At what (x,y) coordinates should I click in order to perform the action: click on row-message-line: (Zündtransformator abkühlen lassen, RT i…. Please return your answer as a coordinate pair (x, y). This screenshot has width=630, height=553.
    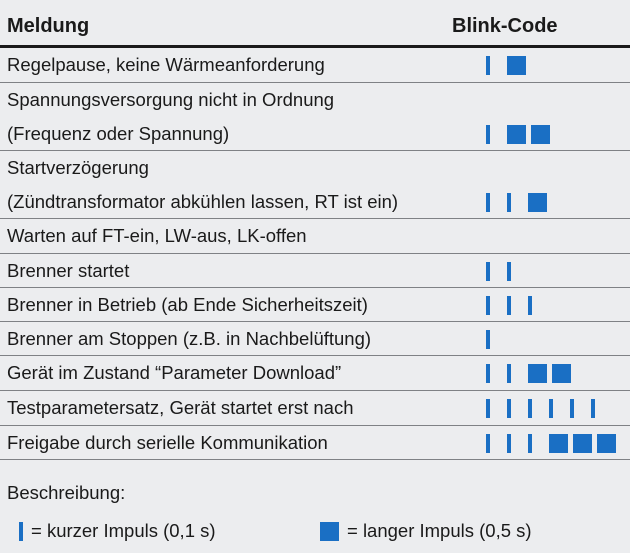
    Looking at the image, I should click on (203, 201).